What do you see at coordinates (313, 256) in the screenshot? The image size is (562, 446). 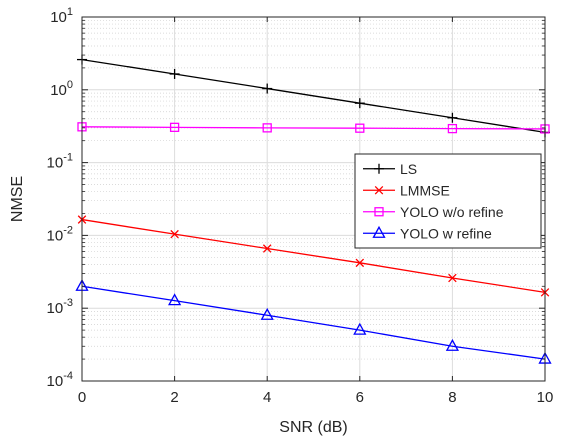 I see `series-line-lmmse` at bounding box center [313, 256].